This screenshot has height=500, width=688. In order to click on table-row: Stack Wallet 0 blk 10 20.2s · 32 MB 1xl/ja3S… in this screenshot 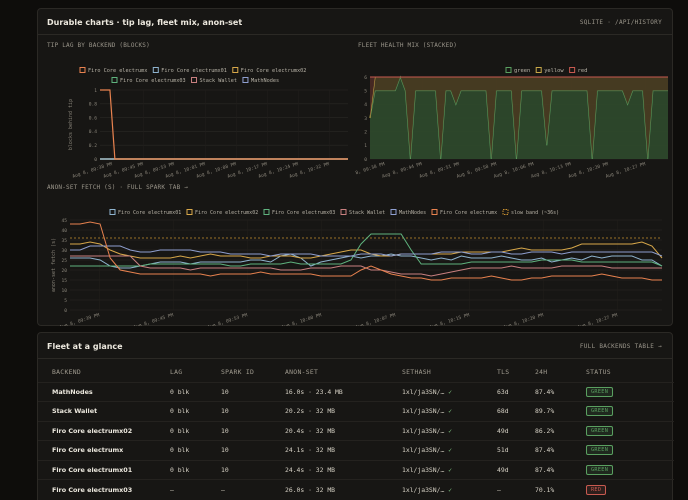, I will do `click(356, 411)`.